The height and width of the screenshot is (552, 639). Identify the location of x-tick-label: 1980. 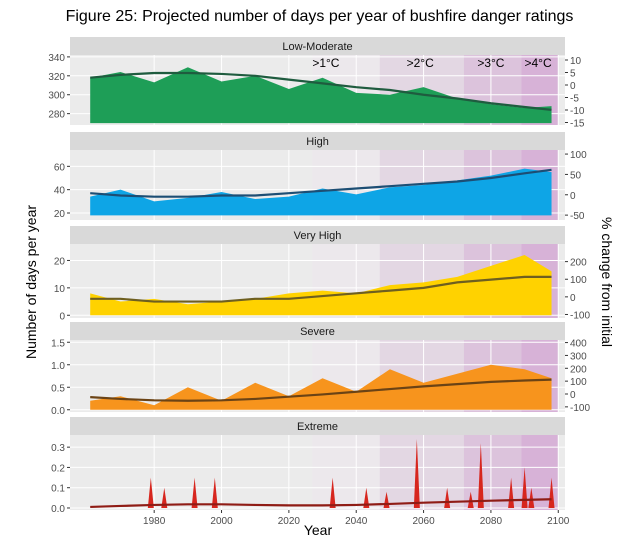
(154, 521).